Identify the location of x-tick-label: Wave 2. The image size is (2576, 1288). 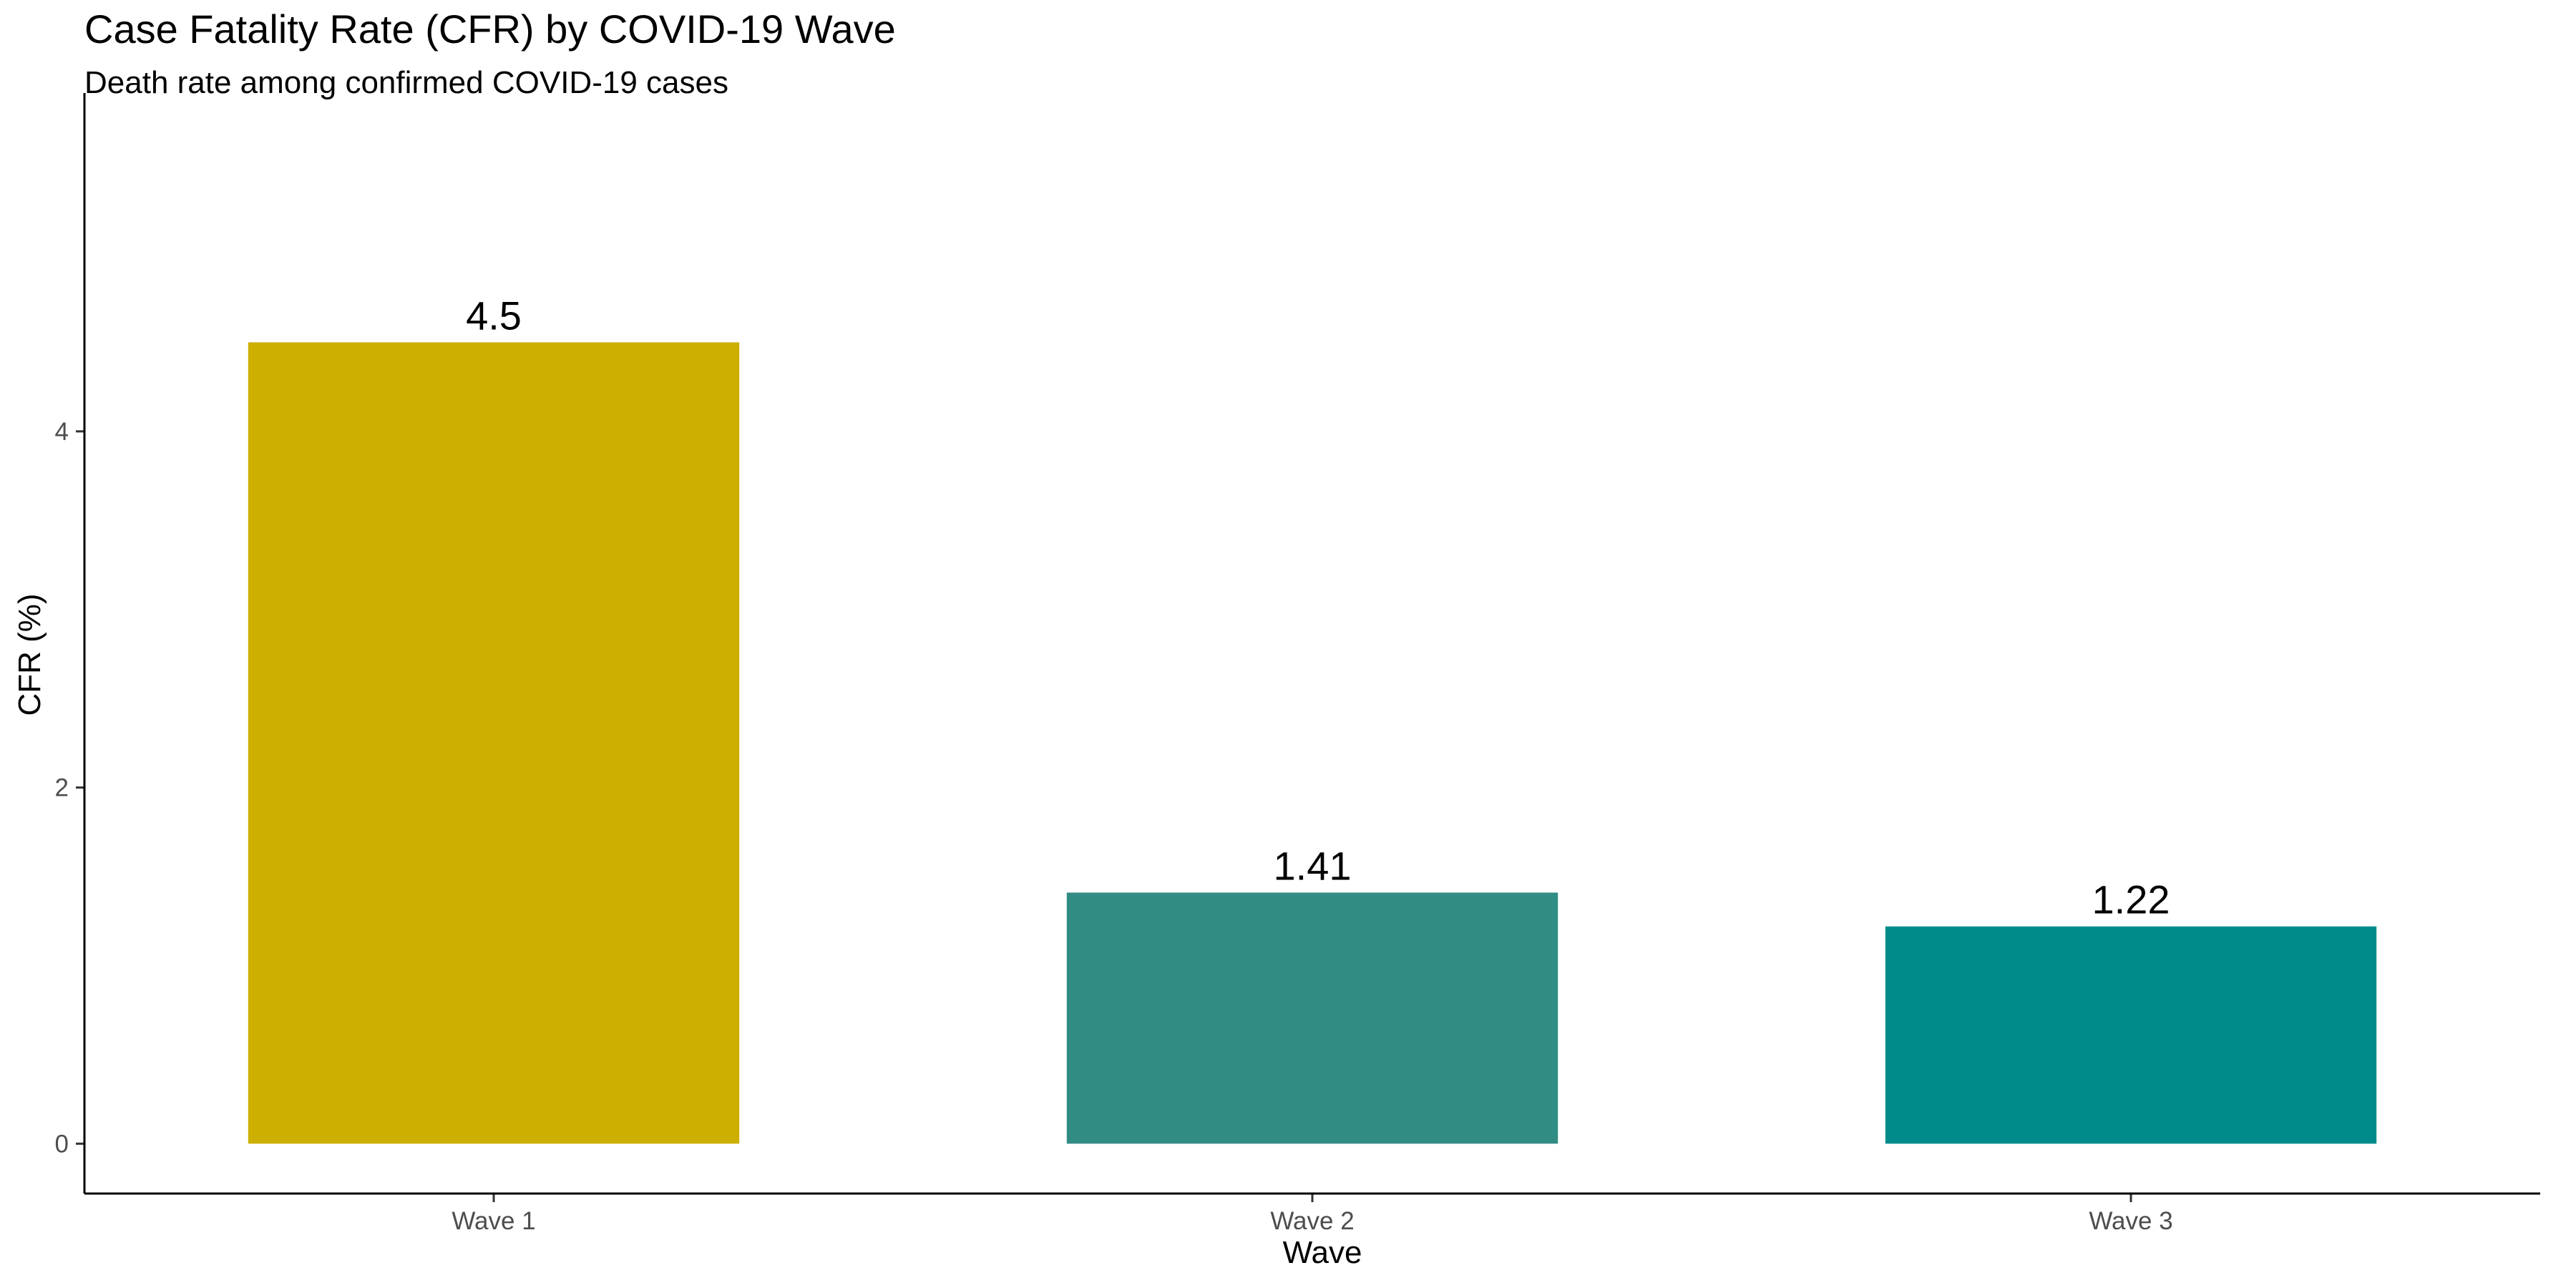
(1312, 1221).